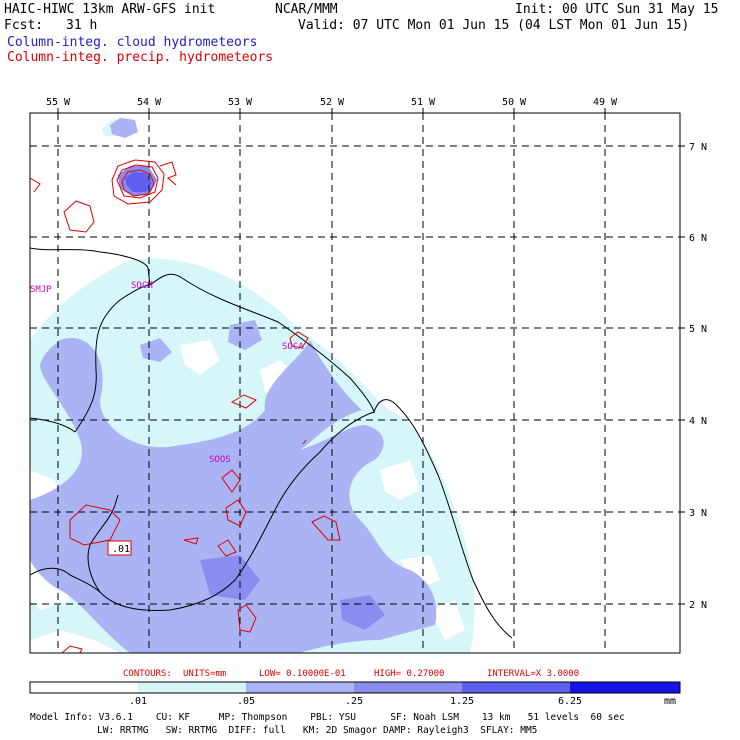 The image size is (740, 740). Describe the element at coordinates (306, 9) in the screenshot. I see `agency-label: NCAR/MMM` at that location.